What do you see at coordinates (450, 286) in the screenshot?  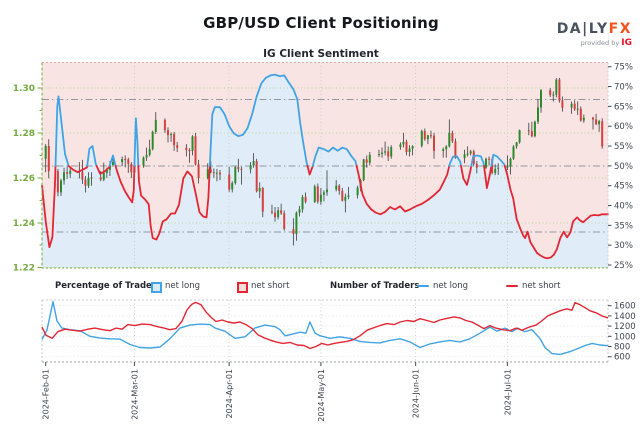 I see `legend-net-long-num: net long` at bounding box center [450, 286].